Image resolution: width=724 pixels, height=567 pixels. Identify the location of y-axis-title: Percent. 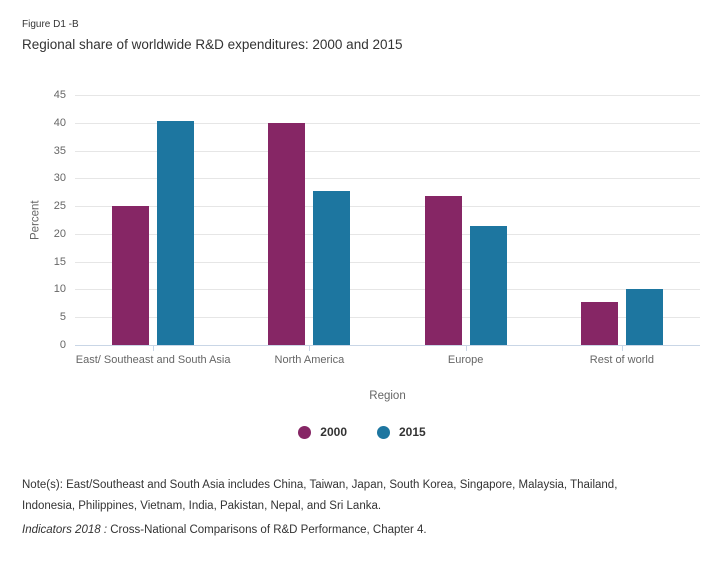
(35, 220).